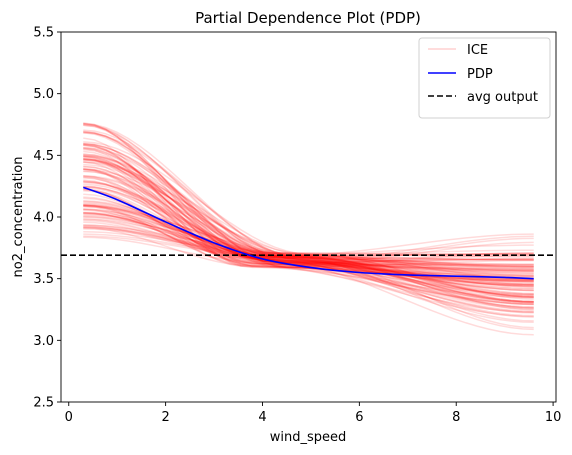 This screenshot has width=572, height=455. I want to click on x-tick-label: 8, so click(456, 417).